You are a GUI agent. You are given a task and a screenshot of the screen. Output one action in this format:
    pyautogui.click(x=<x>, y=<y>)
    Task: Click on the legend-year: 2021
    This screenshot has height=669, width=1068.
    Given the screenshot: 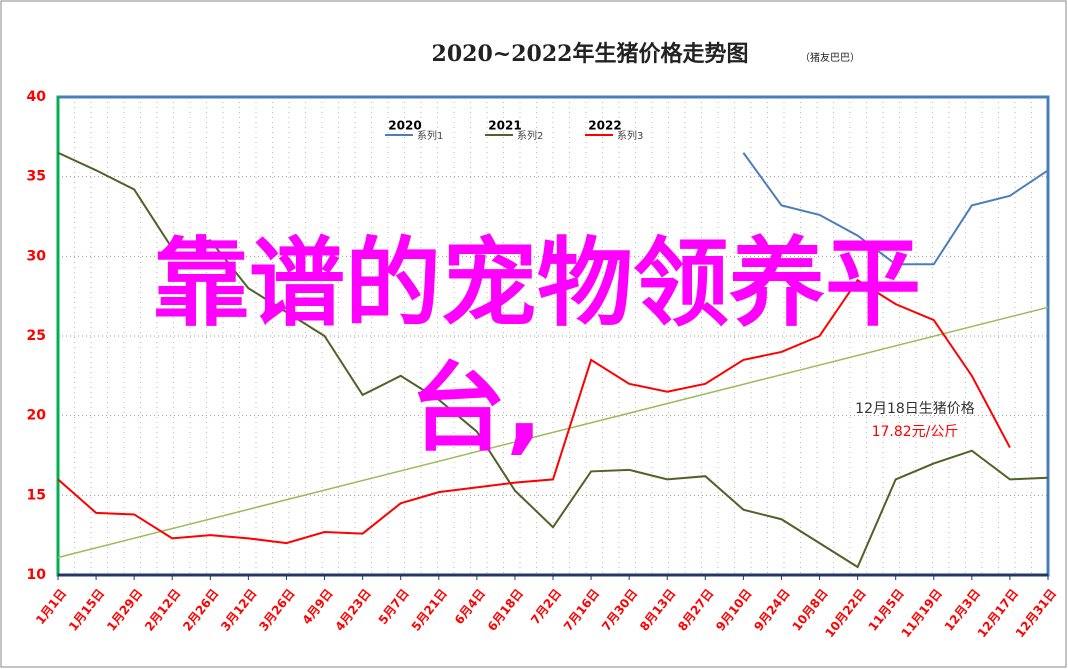 What is the action you would take?
    pyautogui.click(x=504, y=126)
    